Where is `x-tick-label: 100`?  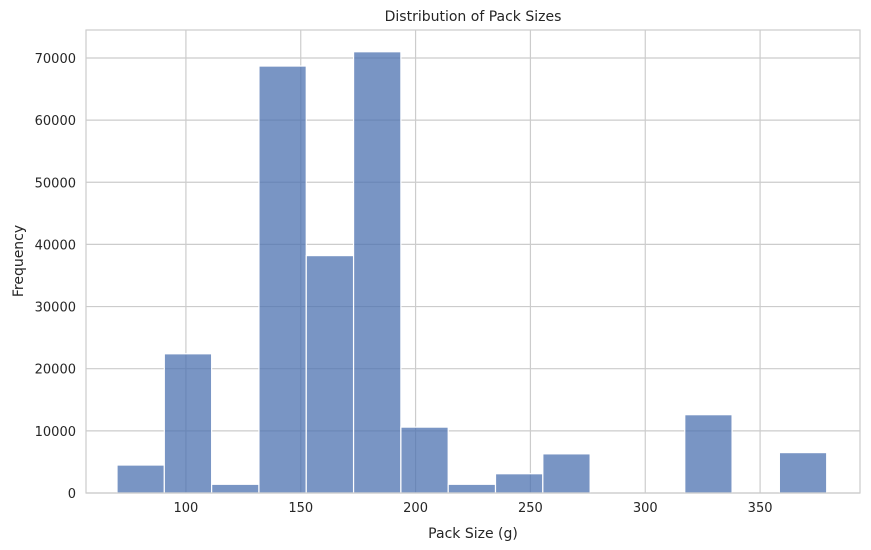 x-tick-label: 100 is located at coordinates (185, 508).